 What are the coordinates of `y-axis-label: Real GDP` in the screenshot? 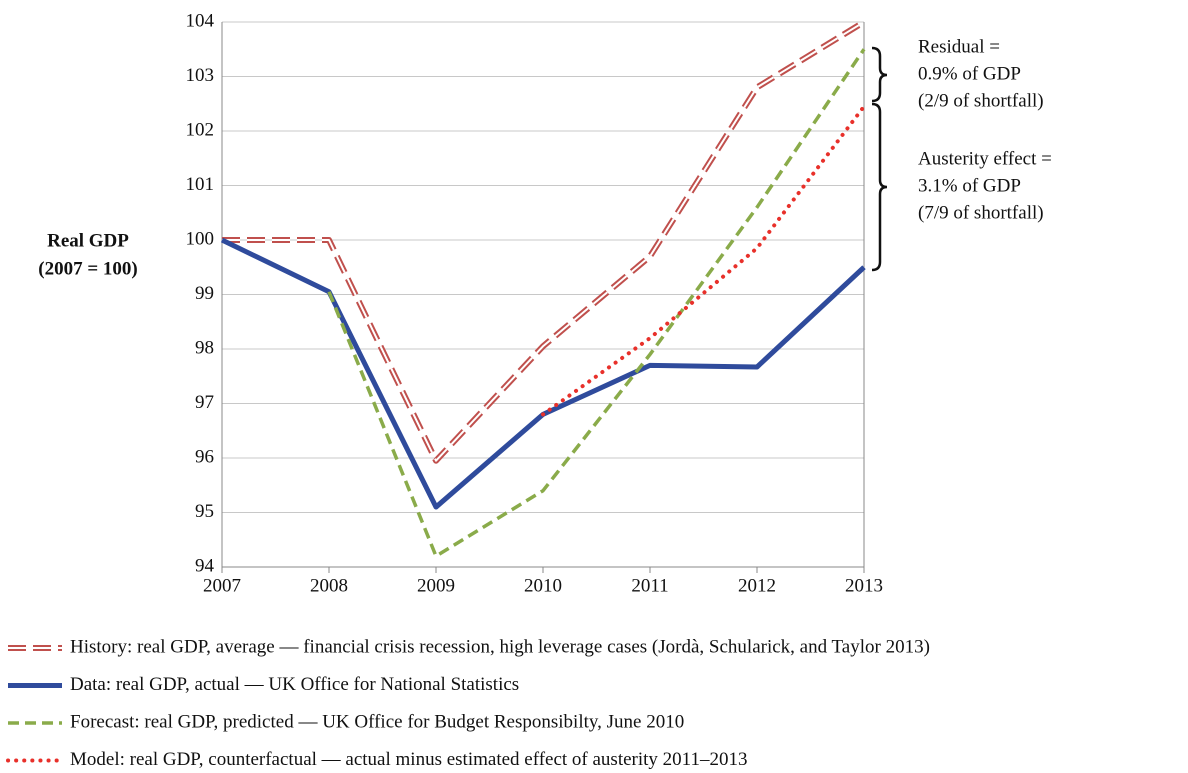 It's located at (88, 240).